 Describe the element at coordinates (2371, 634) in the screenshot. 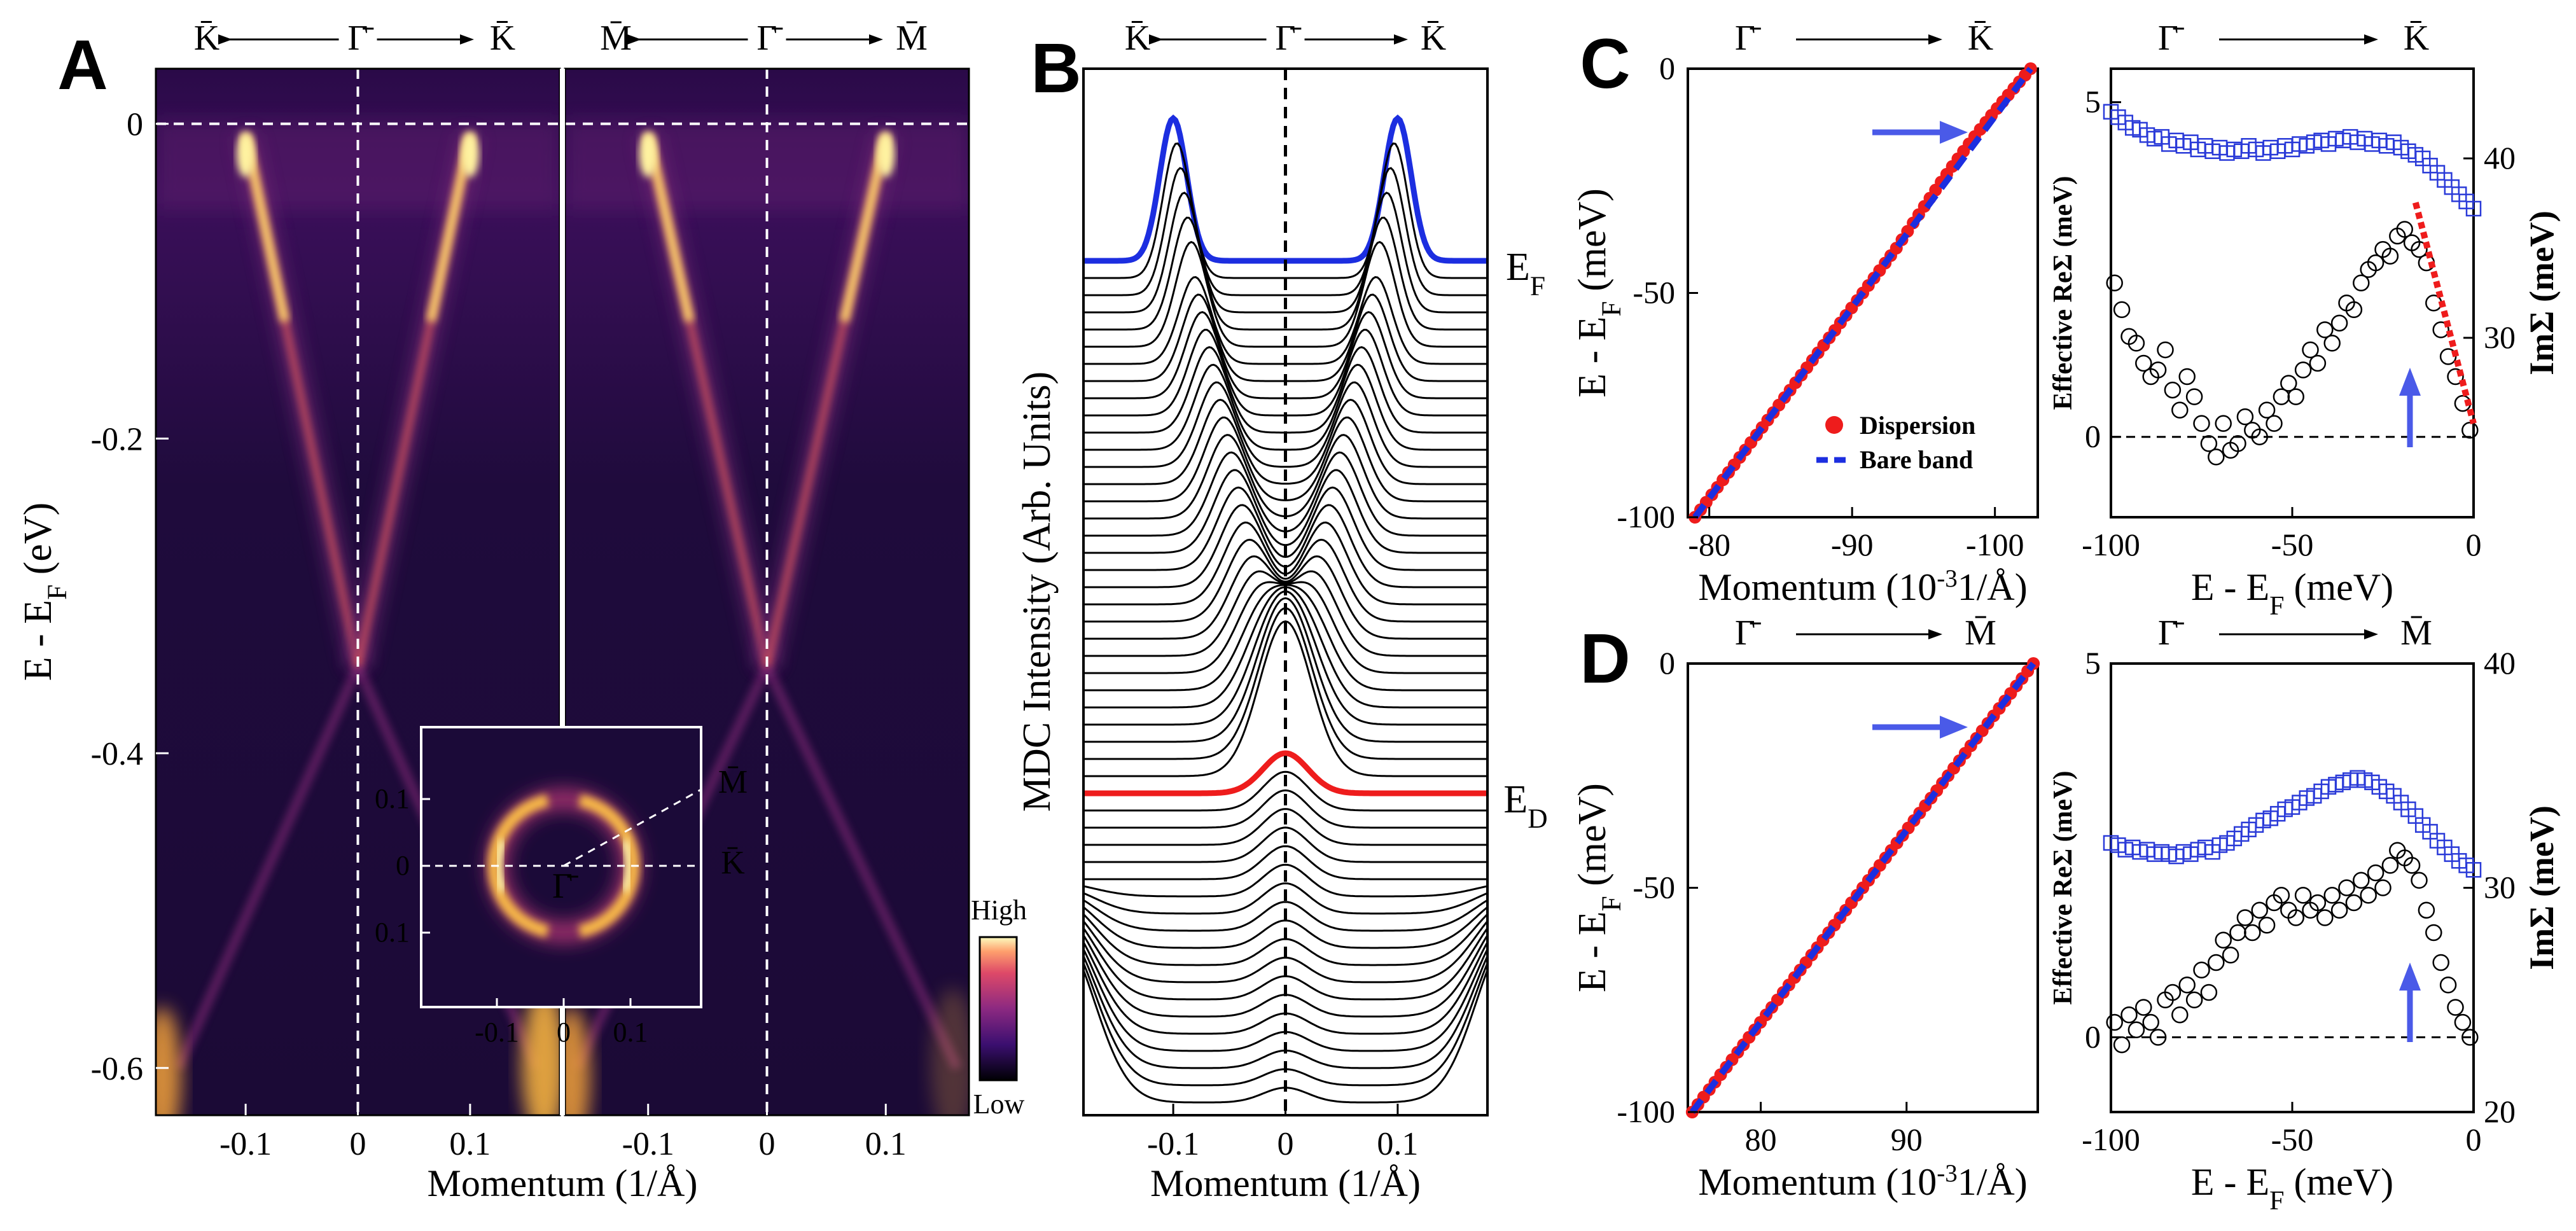

I see `D2-dir-arrow-head` at that location.